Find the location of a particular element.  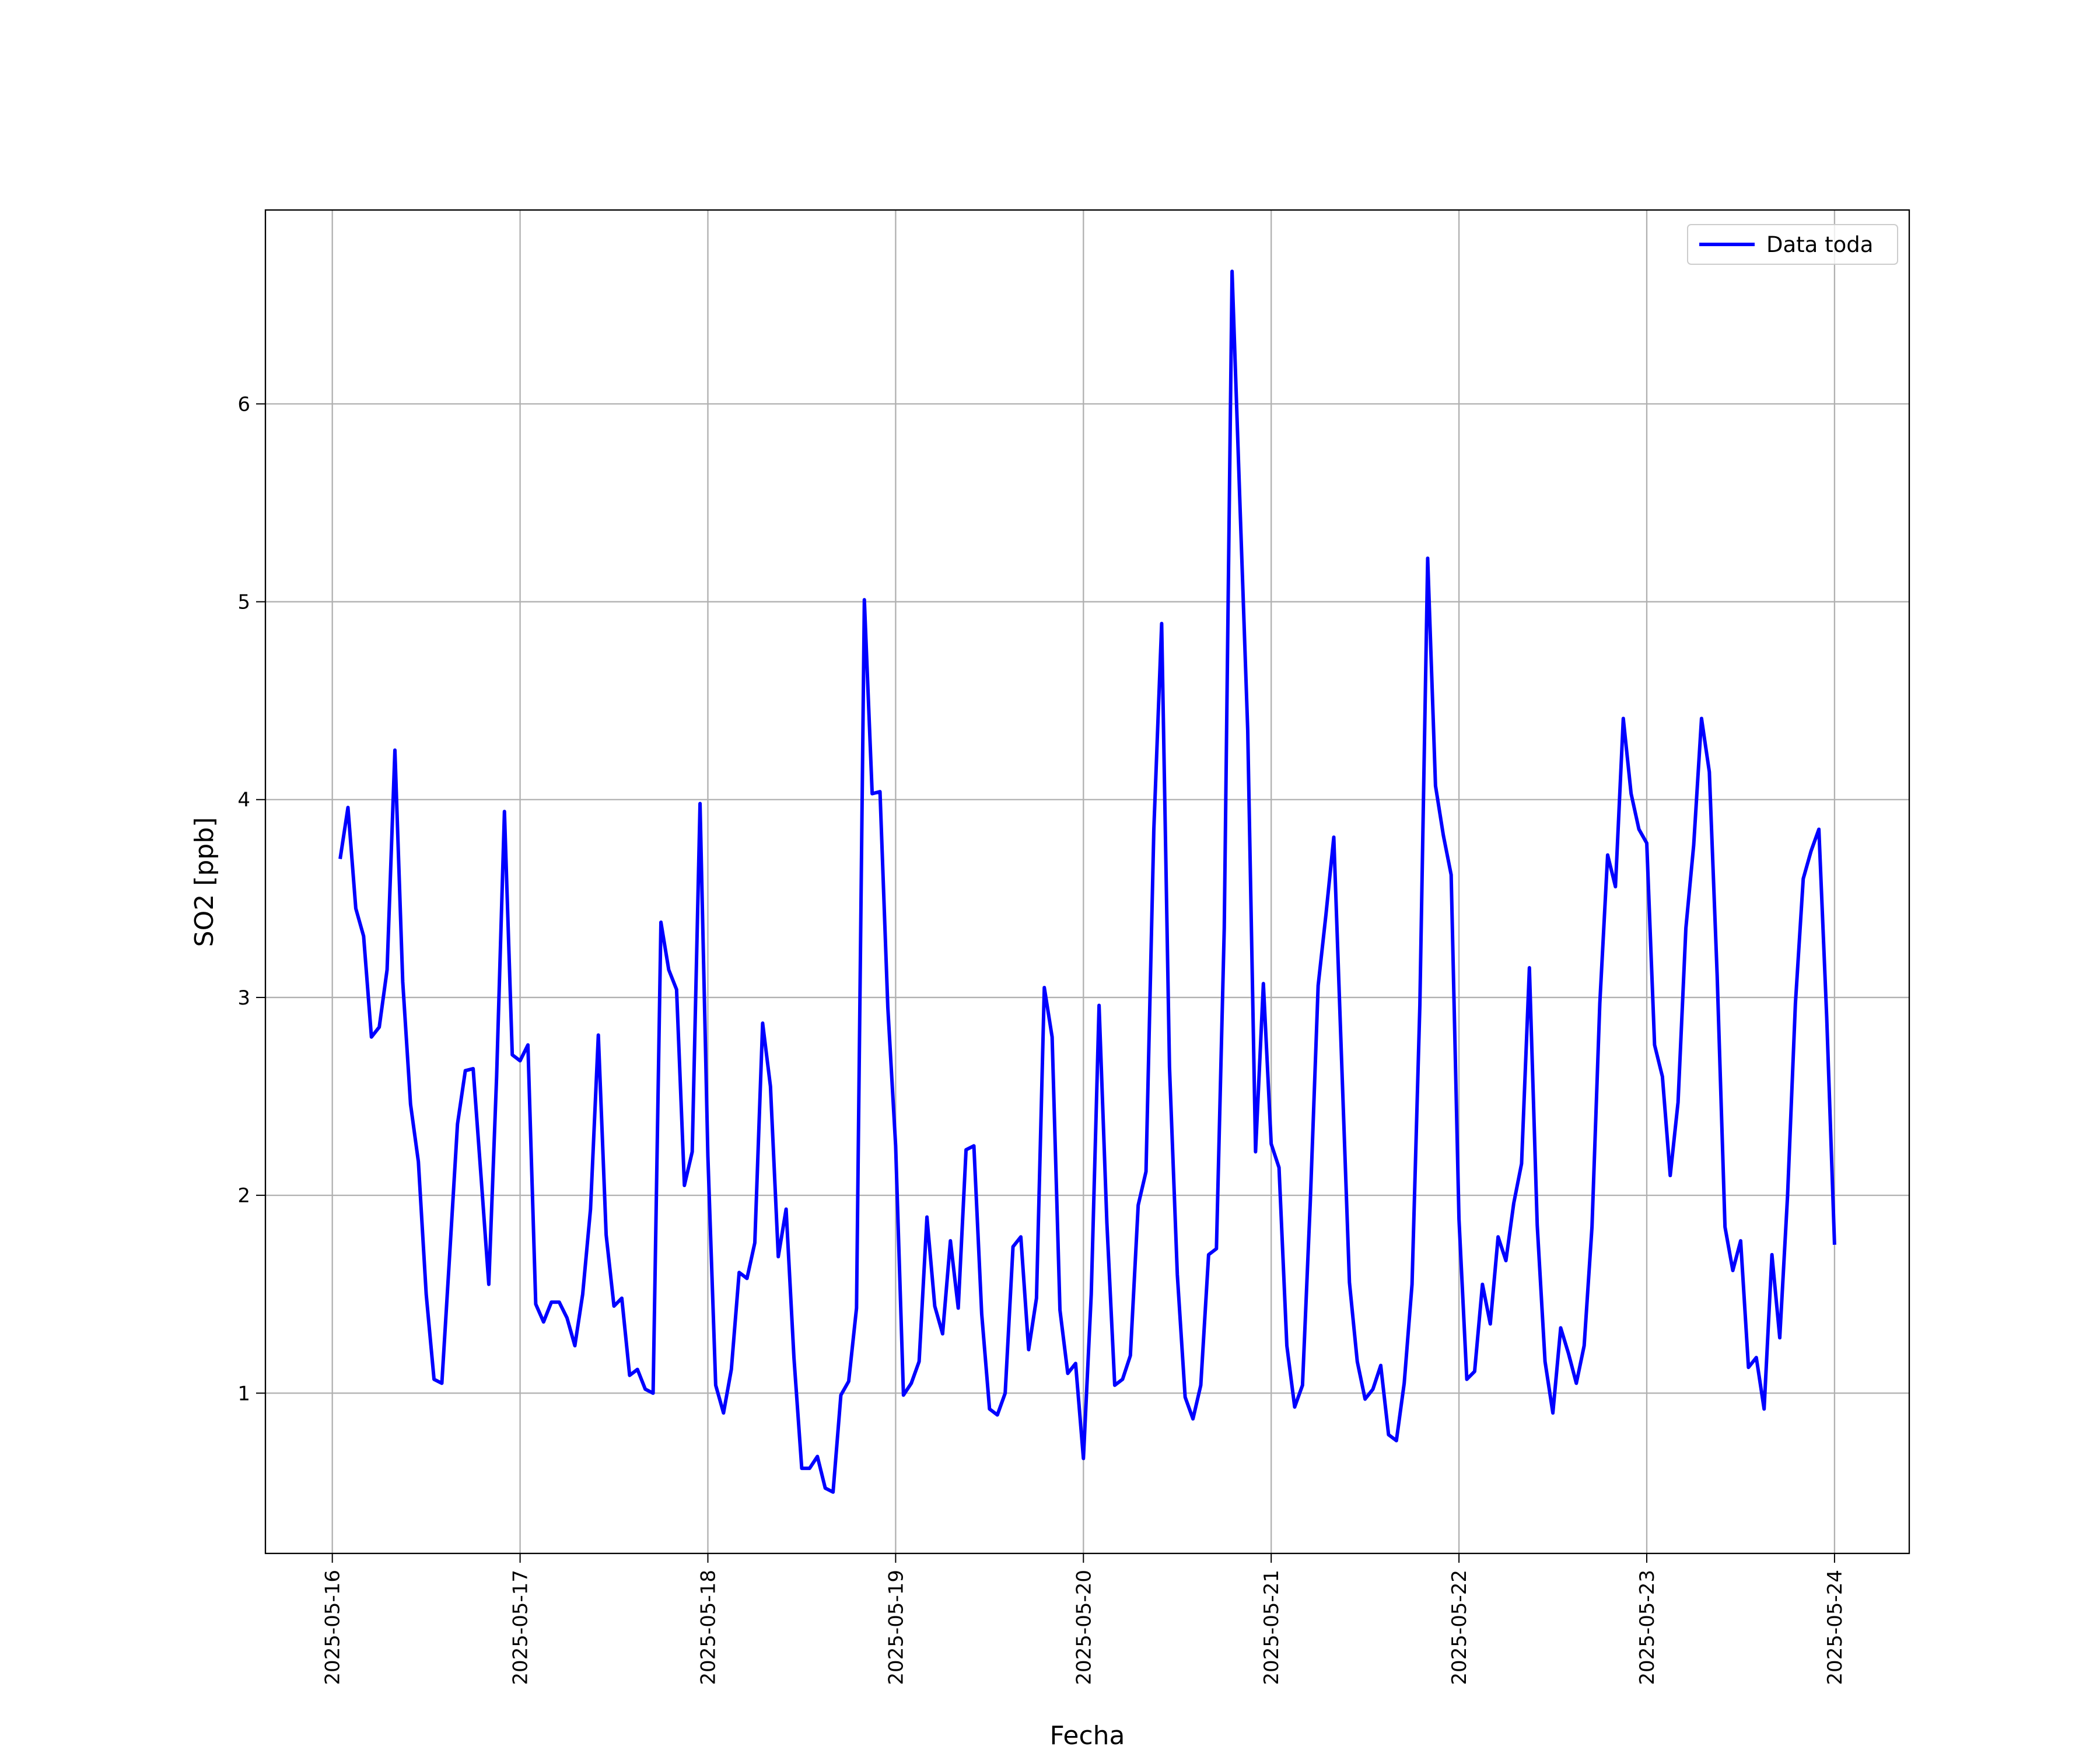

legend-label: Data toda is located at coordinates (1819, 244).